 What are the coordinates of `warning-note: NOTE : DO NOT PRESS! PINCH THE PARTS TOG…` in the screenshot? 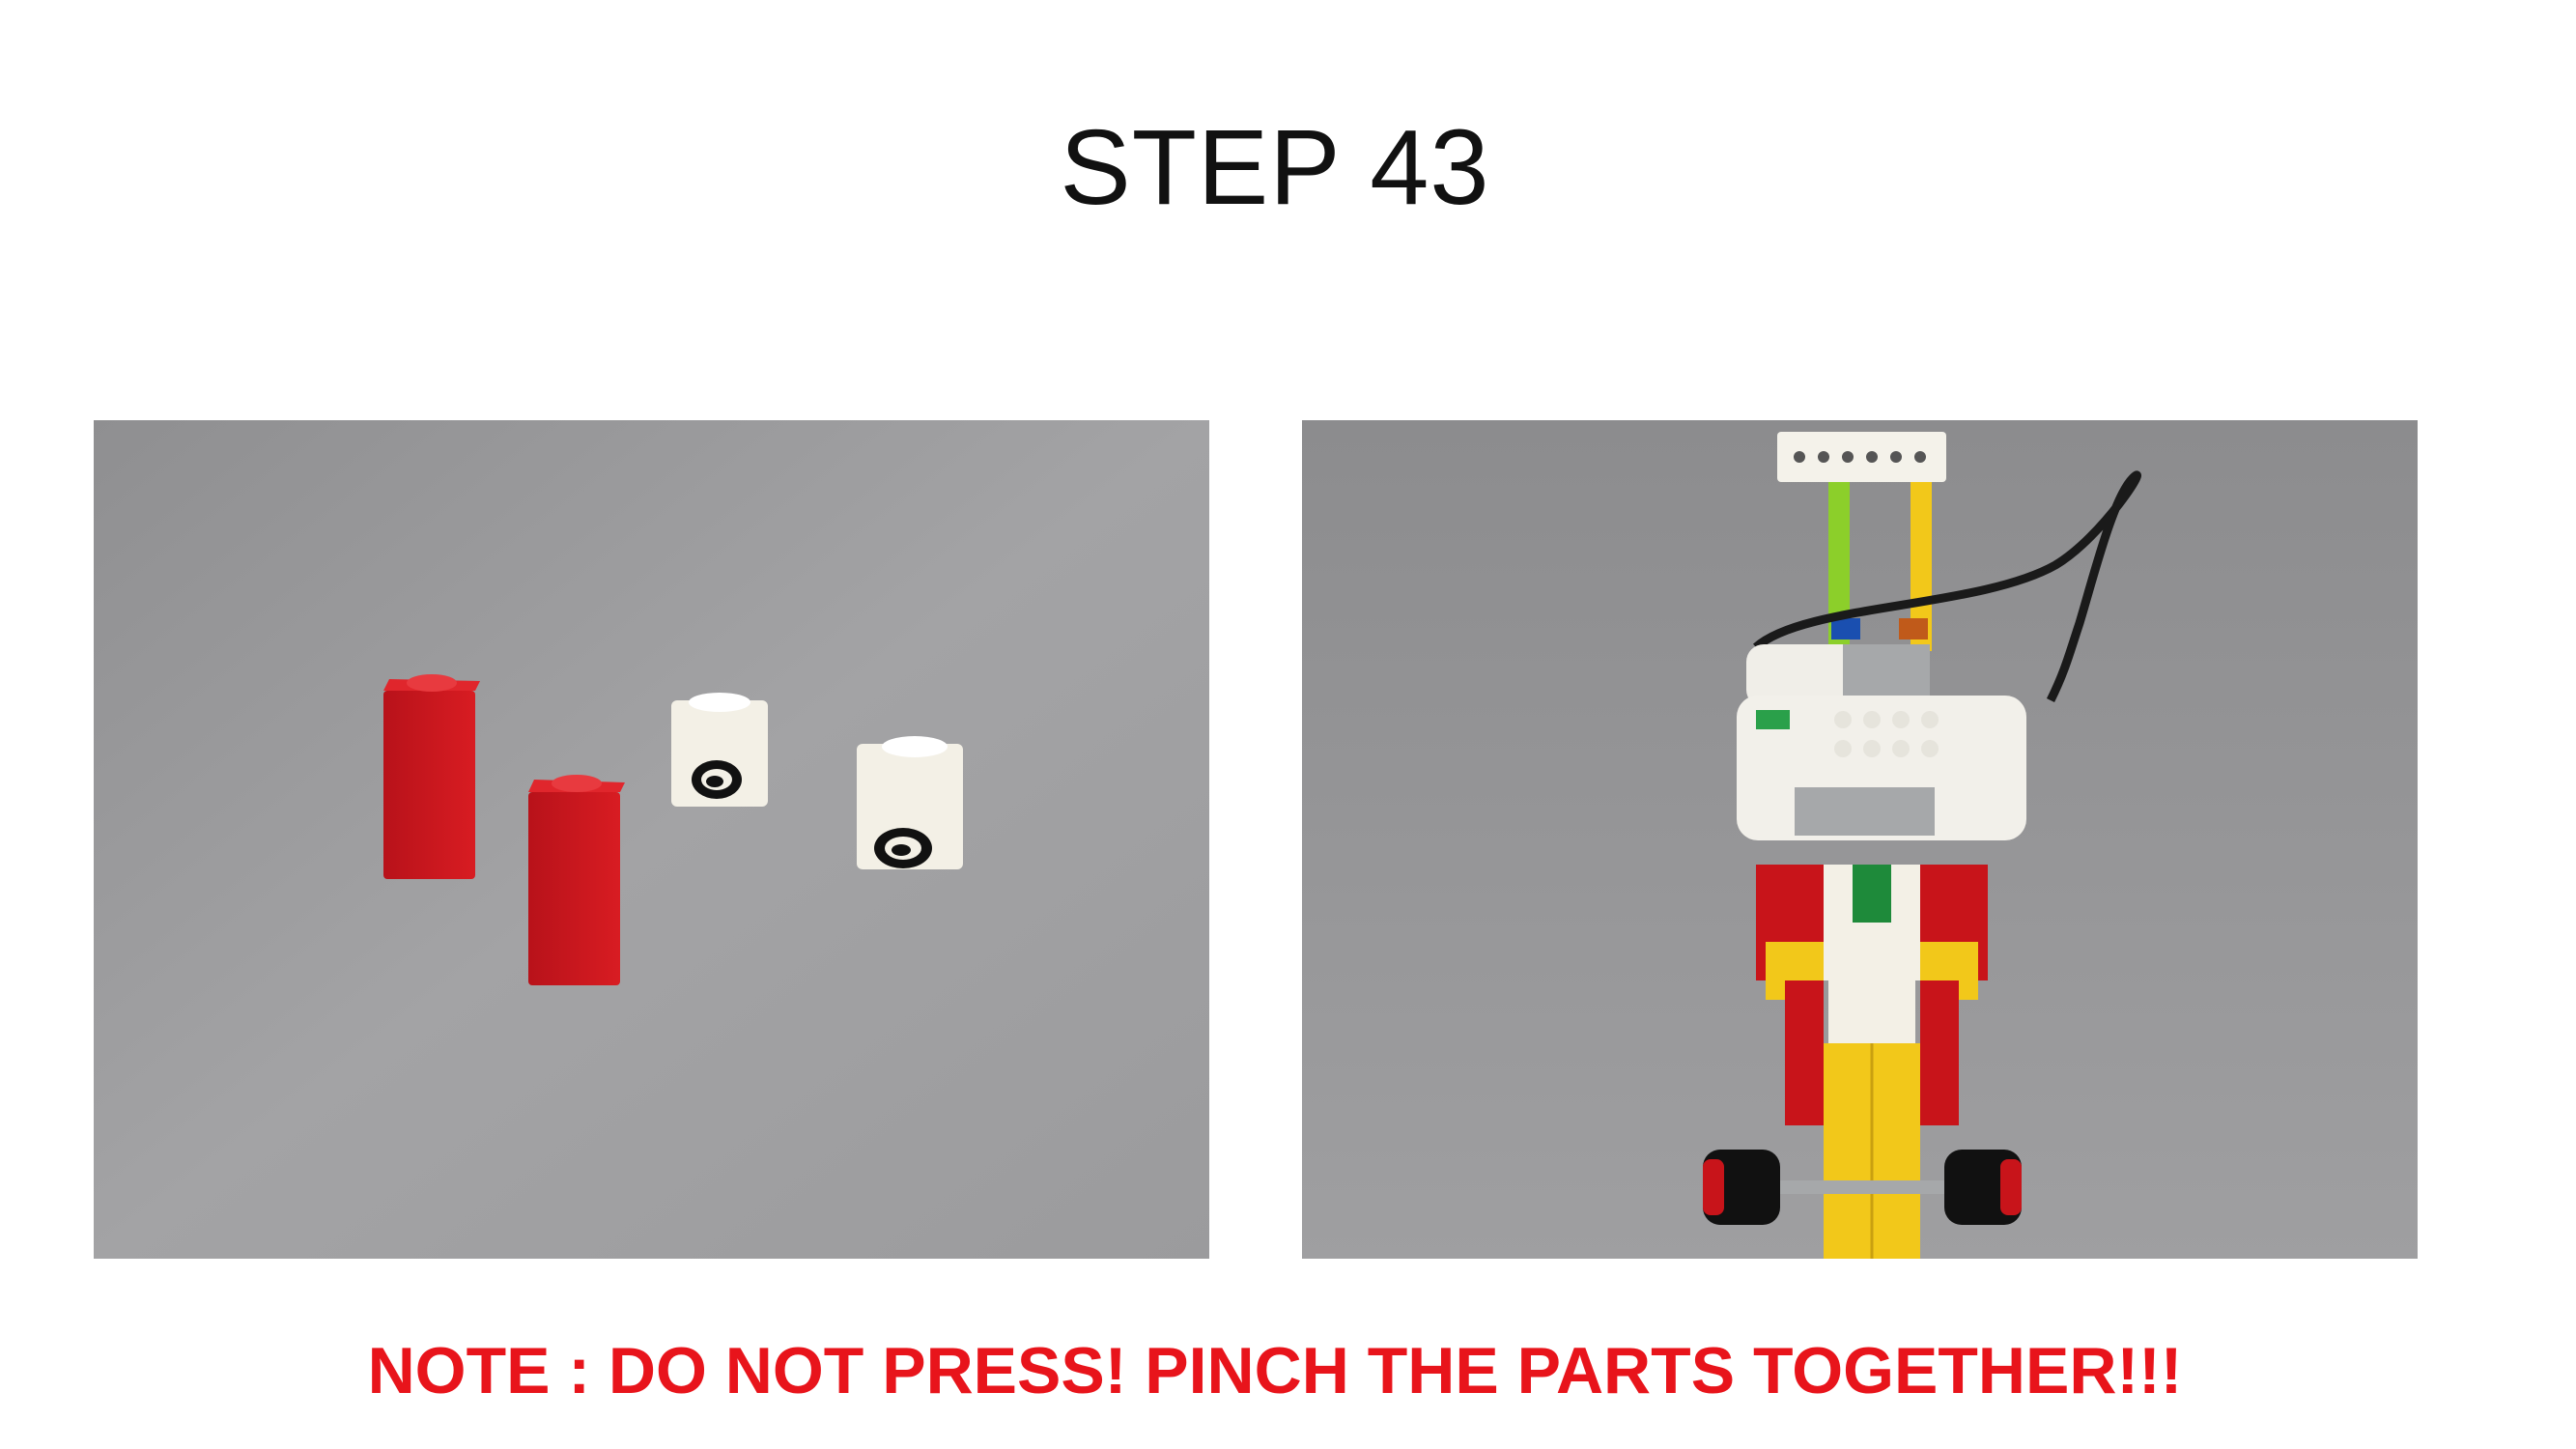 It's located at (1275, 1370).